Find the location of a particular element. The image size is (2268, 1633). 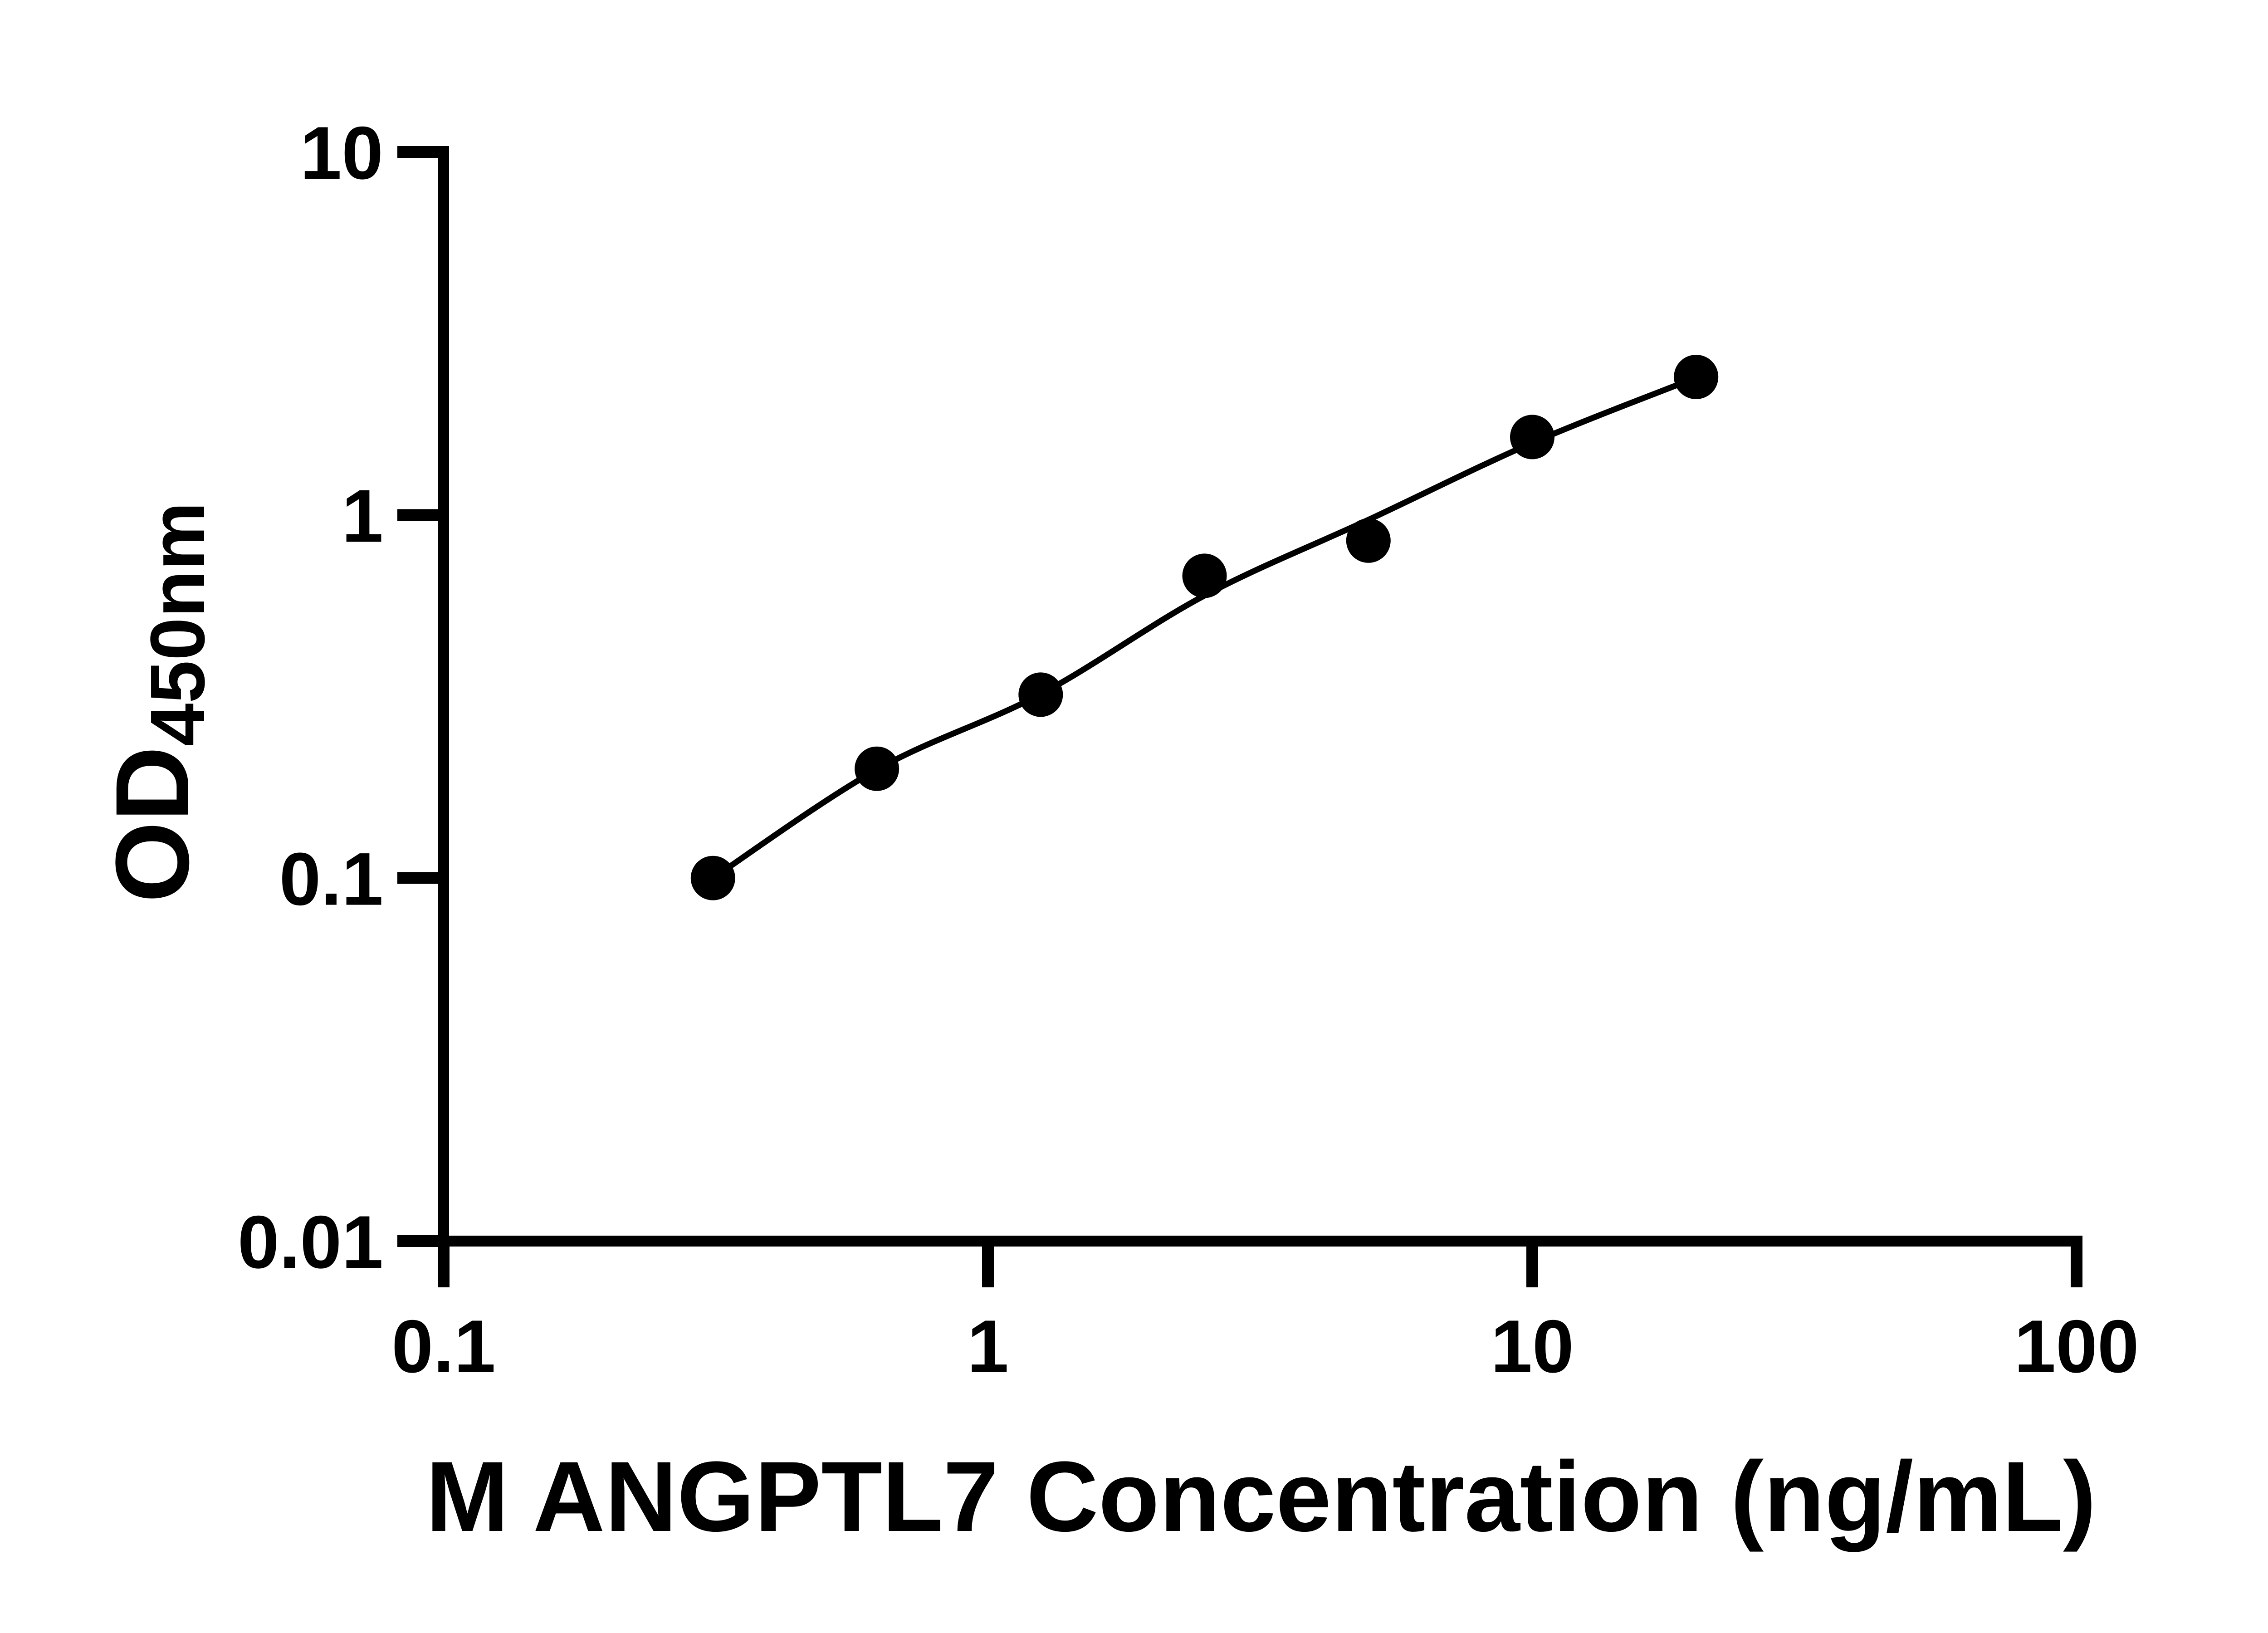

x-axis-ticks: 0.1 1 10 100 is located at coordinates (1265, 1314).